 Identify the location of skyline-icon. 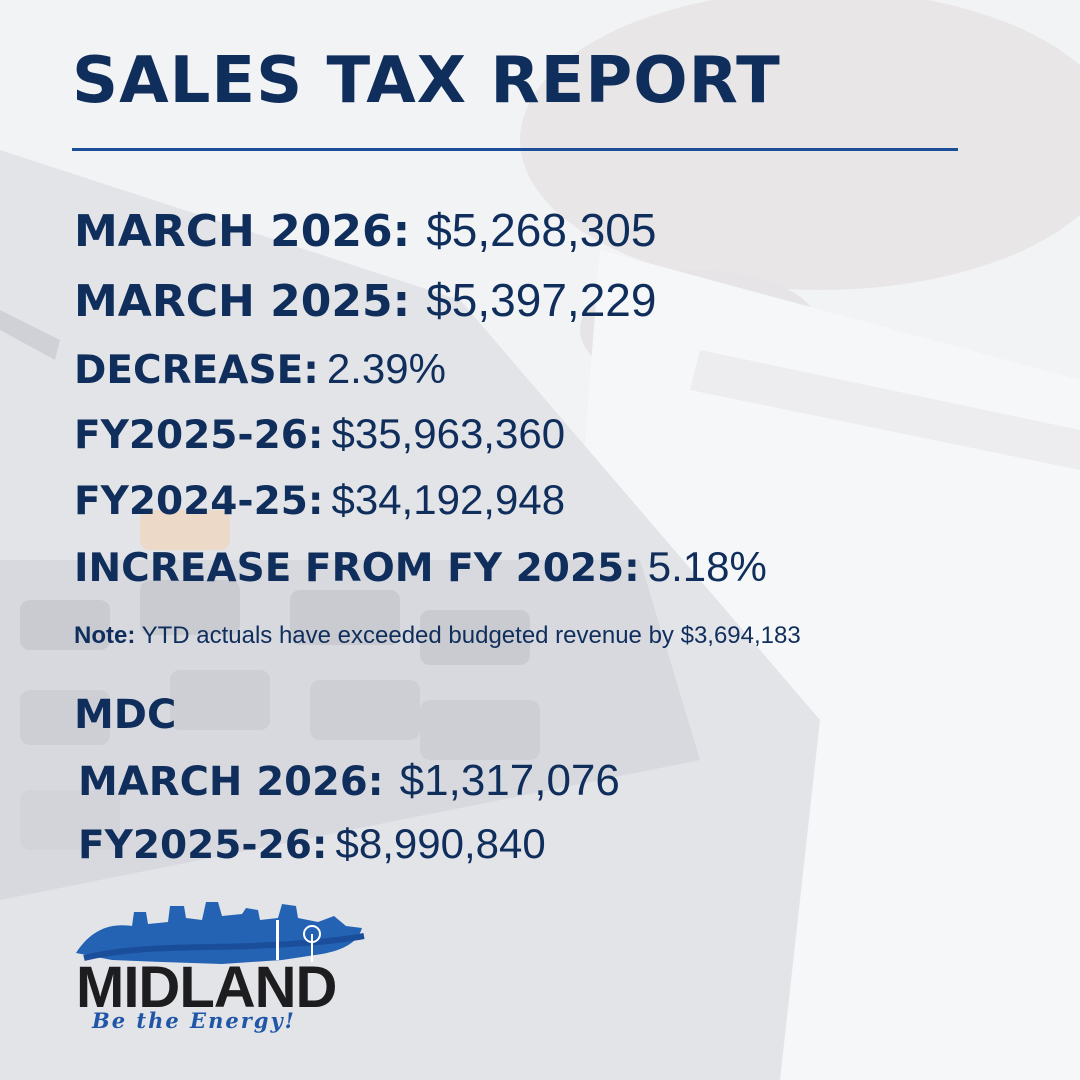
(220, 933).